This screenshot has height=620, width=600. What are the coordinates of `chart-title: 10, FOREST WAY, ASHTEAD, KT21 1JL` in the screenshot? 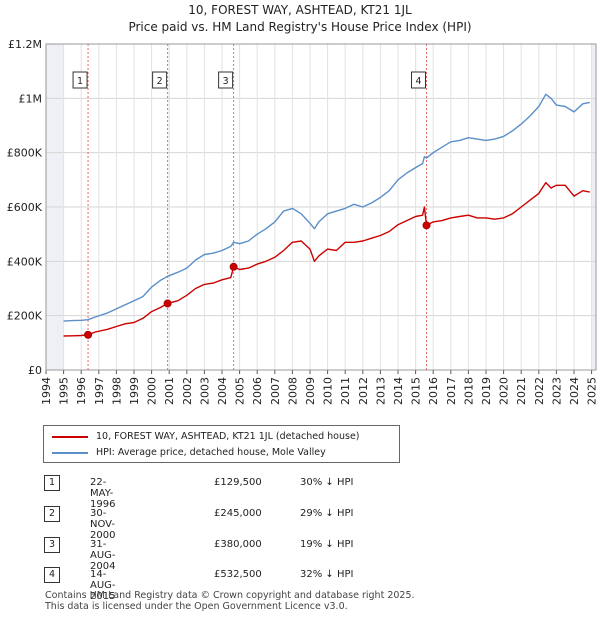 It's located at (300, 10).